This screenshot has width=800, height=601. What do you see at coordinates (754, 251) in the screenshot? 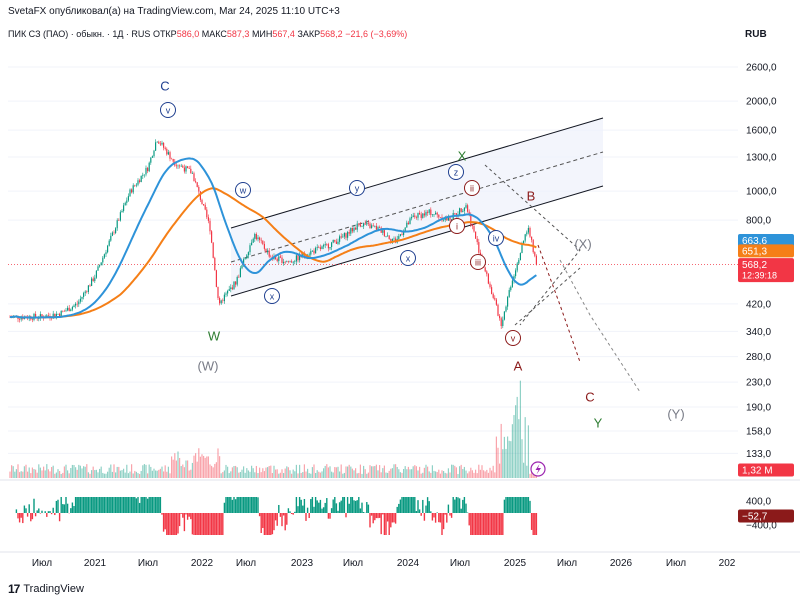
I see `badge-orange-ma-value: 651,3` at bounding box center [754, 251].